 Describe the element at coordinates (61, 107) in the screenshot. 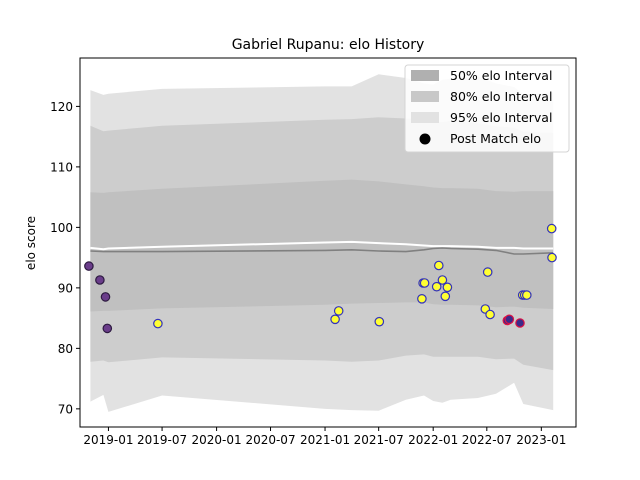

I see `y-tick-label: 120` at that location.